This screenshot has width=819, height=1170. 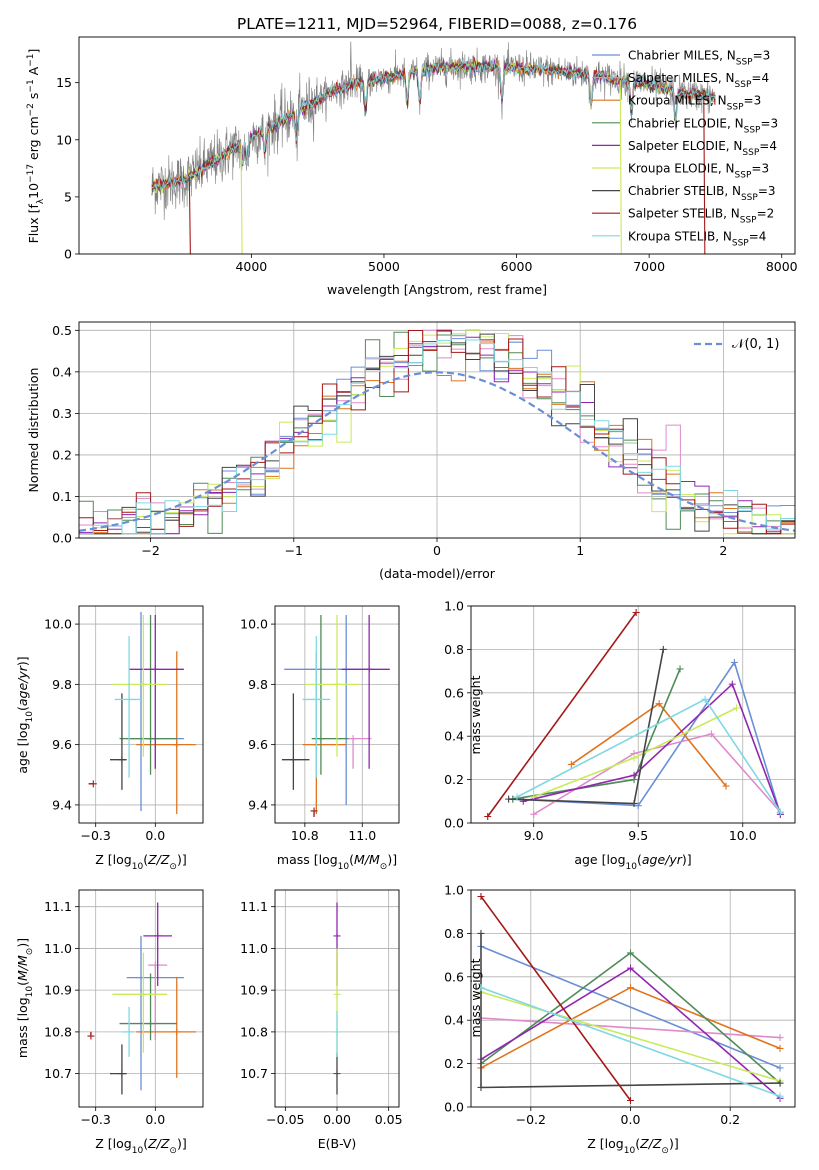 I want to click on plot-area-age_vs_Z, so click(x=142, y=713).